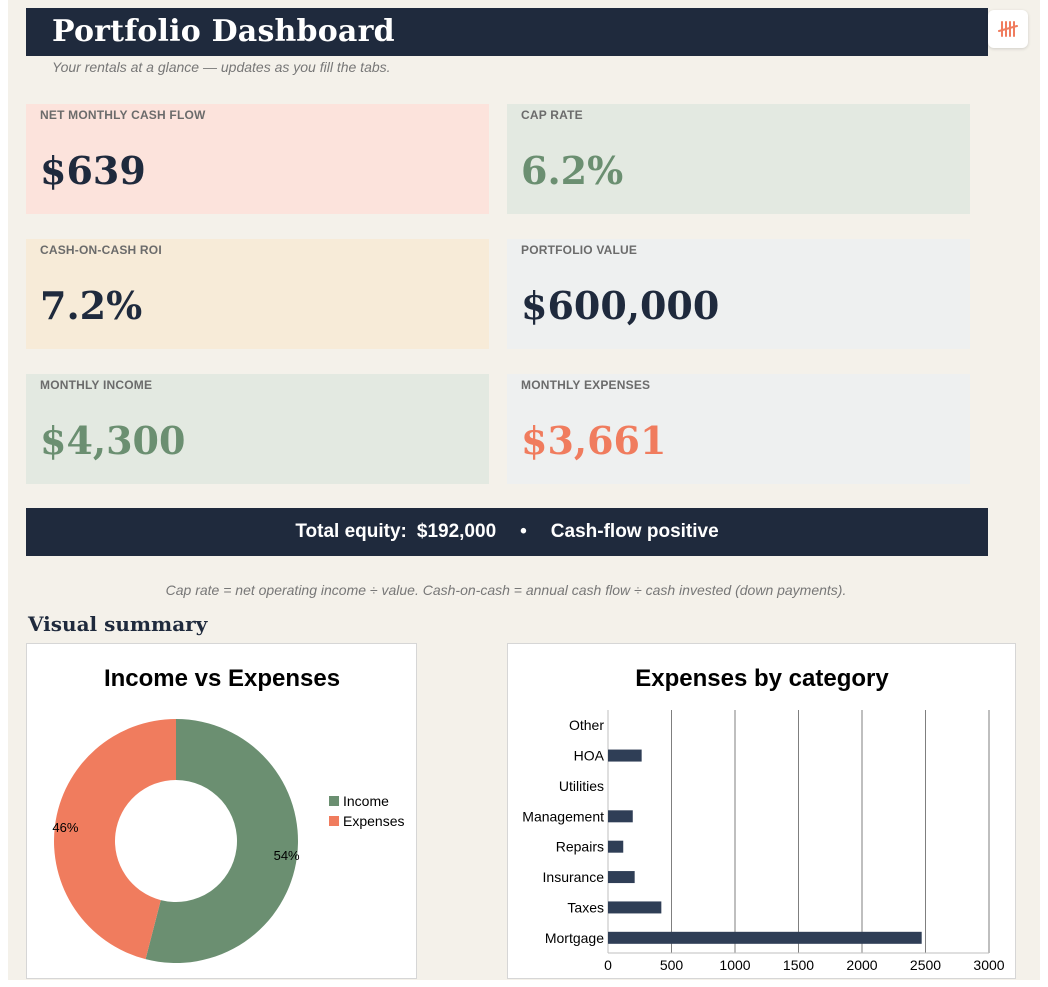 The width and height of the screenshot is (1048, 987). What do you see at coordinates (586, 725) in the screenshot?
I see `y-tick-label-other: Other` at bounding box center [586, 725].